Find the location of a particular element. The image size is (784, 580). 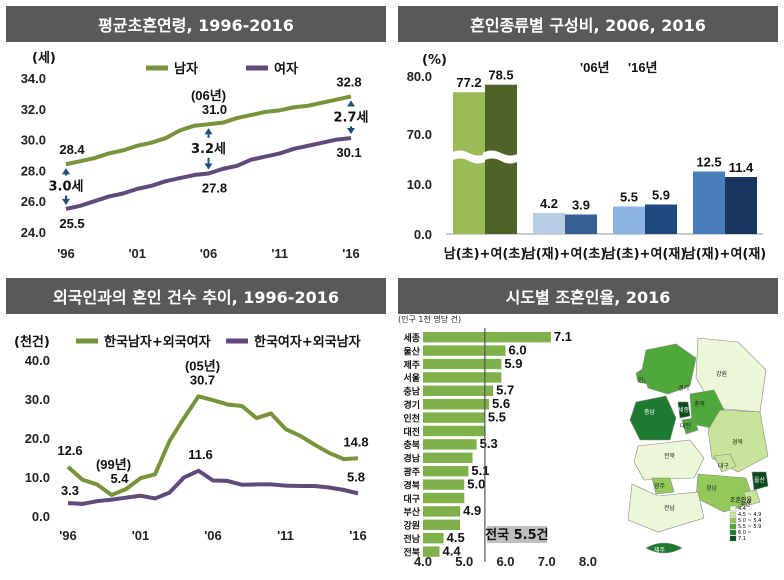

data-label: 5.8 is located at coordinates (356, 476).